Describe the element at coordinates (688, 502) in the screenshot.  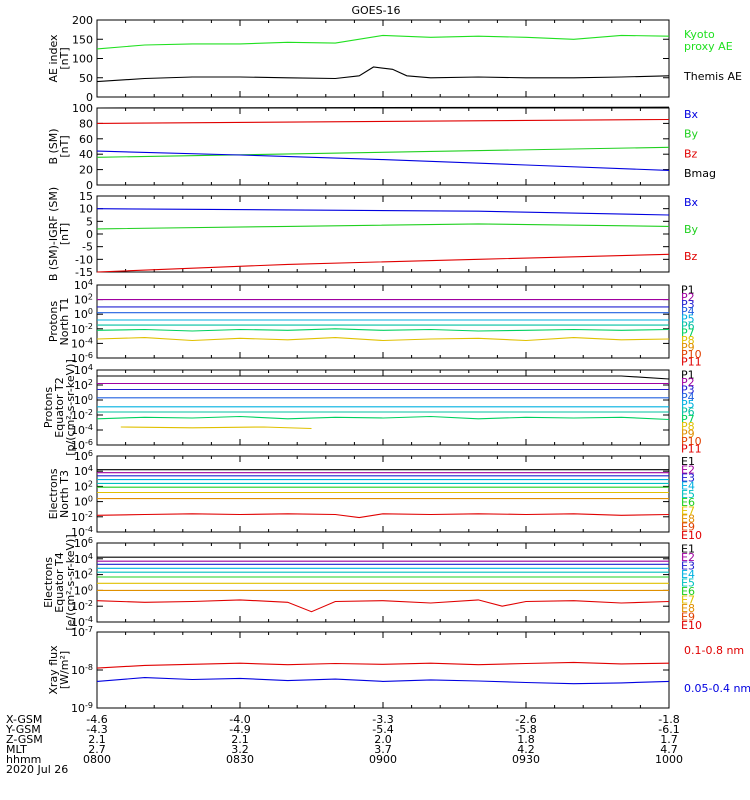
I see `legend-entry: E6` at that location.